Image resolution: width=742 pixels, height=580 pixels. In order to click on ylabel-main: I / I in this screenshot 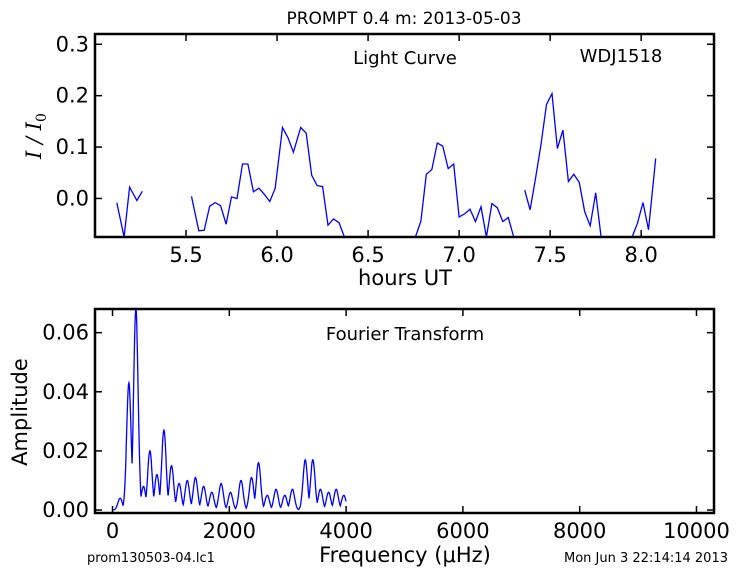, I will do `click(34, 140)`.